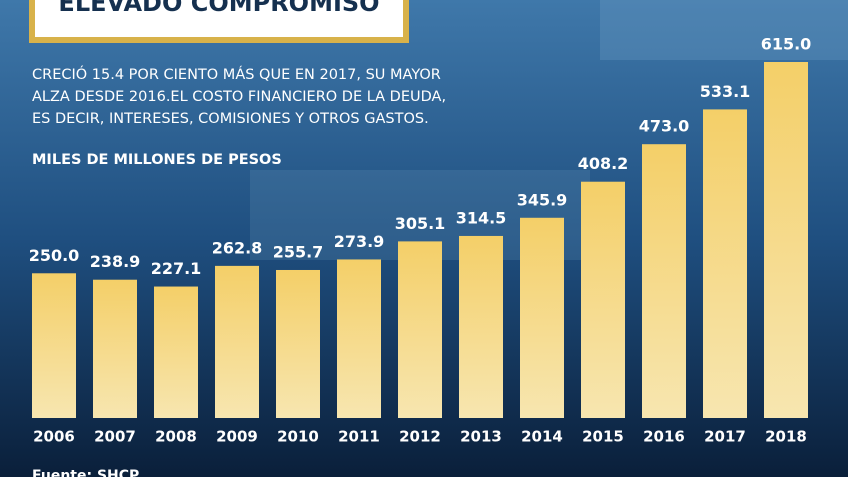 The image size is (848, 477). What do you see at coordinates (420, 223) in the screenshot?
I see `value-label: 305.1` at bounding box center [420, 223].